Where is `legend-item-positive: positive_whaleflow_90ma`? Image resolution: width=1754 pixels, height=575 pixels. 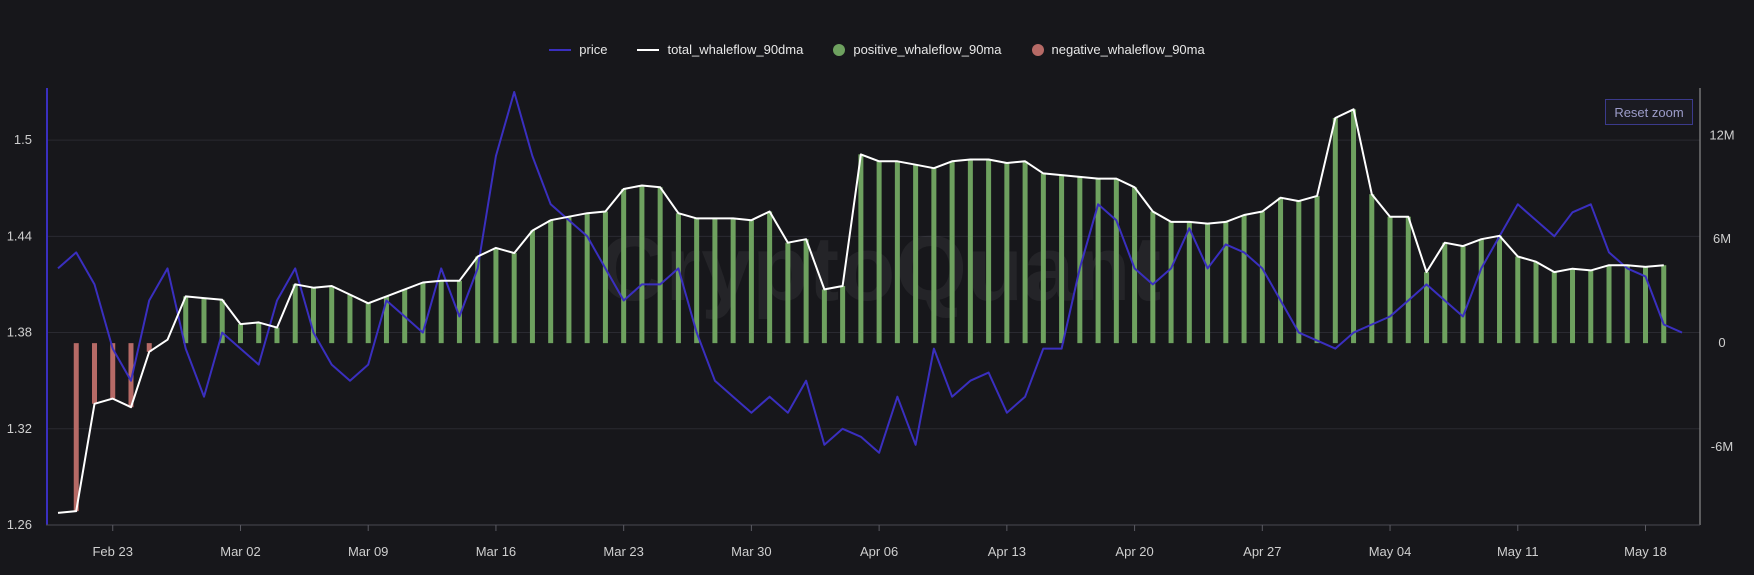
legend-item-positive: positive_whaleflow_90ma is located at coordinates (917, 49).